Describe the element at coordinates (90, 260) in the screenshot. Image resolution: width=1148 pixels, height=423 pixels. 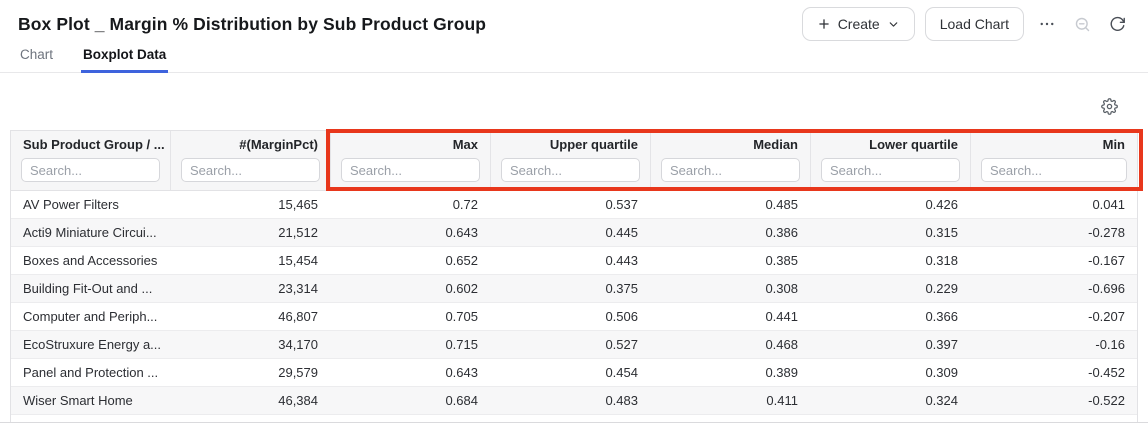
I see `cell-sub-product-group: Boxes and Accessories` at that location.